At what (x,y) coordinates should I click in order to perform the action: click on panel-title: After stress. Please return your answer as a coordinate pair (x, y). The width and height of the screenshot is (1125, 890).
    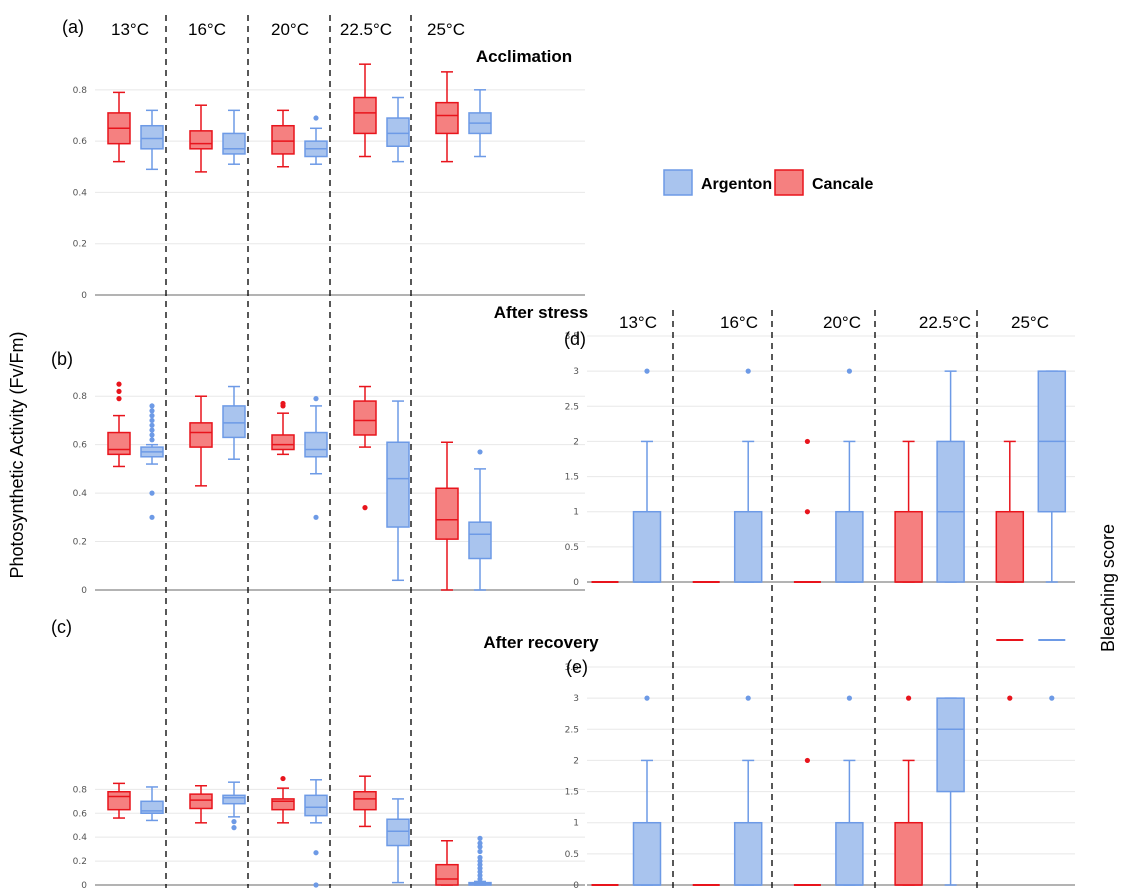
    Looking at the image, I should click on (541, 312).